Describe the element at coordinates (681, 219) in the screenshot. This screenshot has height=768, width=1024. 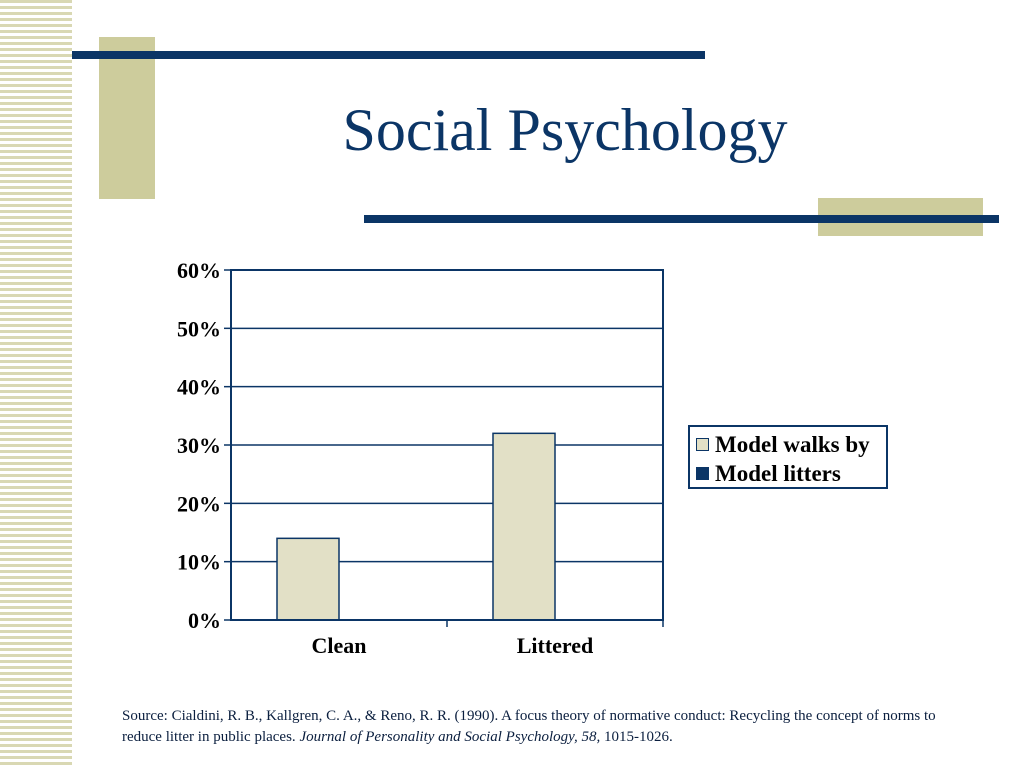
I see `decorative-line-right` at that location.